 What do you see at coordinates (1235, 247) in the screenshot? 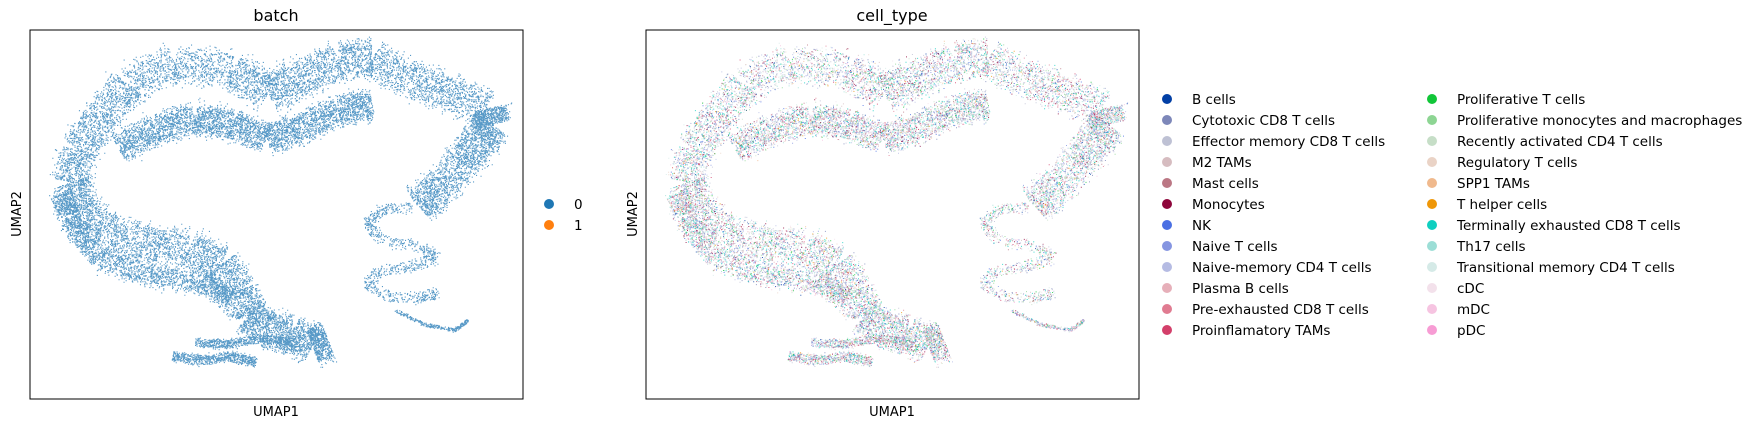
I see `cell-type-legend-item-label: Naive T cells` at bounding box center [1235, 247].